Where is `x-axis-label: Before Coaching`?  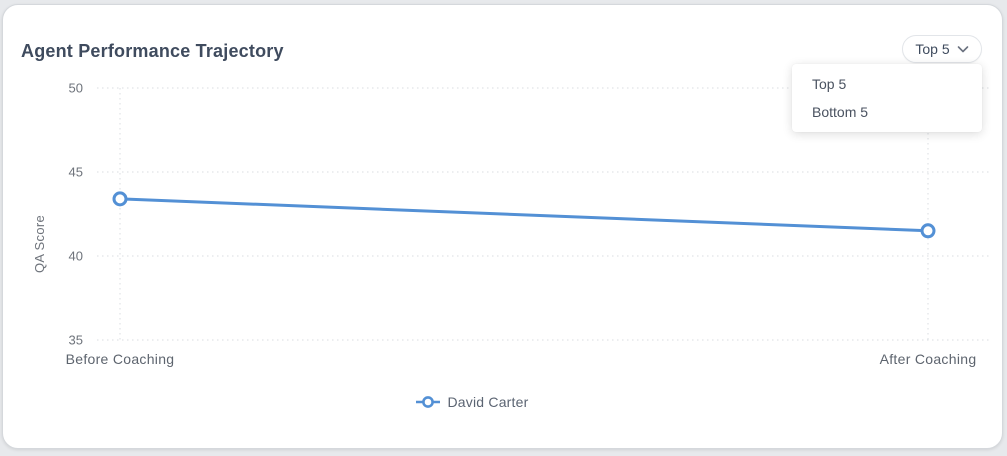 x-axis-label: Before Coaching is located at coordinates (120, 359).